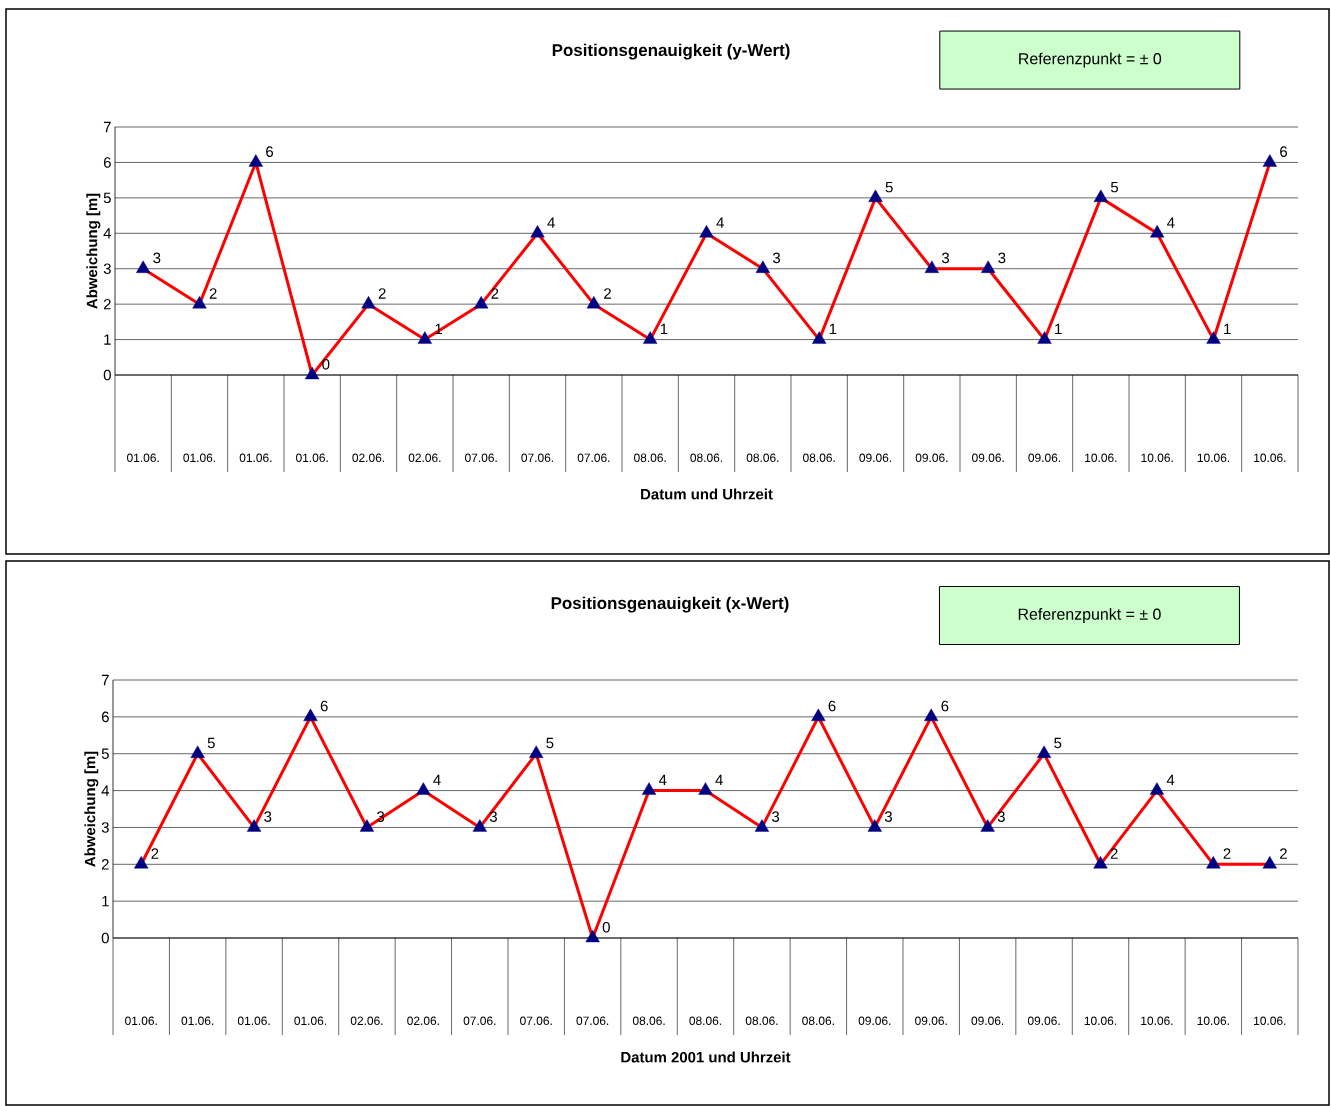 This screenshot has height=1106, width=1331. Describe the element at coordinates (105, 680) in the screenshot. I see `y-tick-label: 7` at that location.